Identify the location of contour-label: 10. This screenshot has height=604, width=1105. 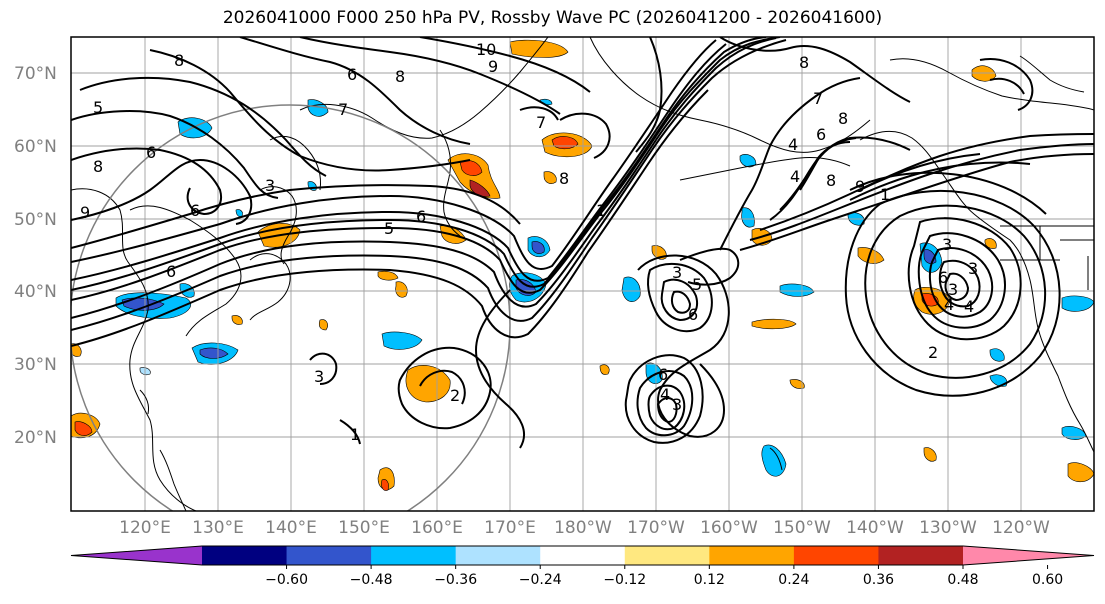
(486, 49).